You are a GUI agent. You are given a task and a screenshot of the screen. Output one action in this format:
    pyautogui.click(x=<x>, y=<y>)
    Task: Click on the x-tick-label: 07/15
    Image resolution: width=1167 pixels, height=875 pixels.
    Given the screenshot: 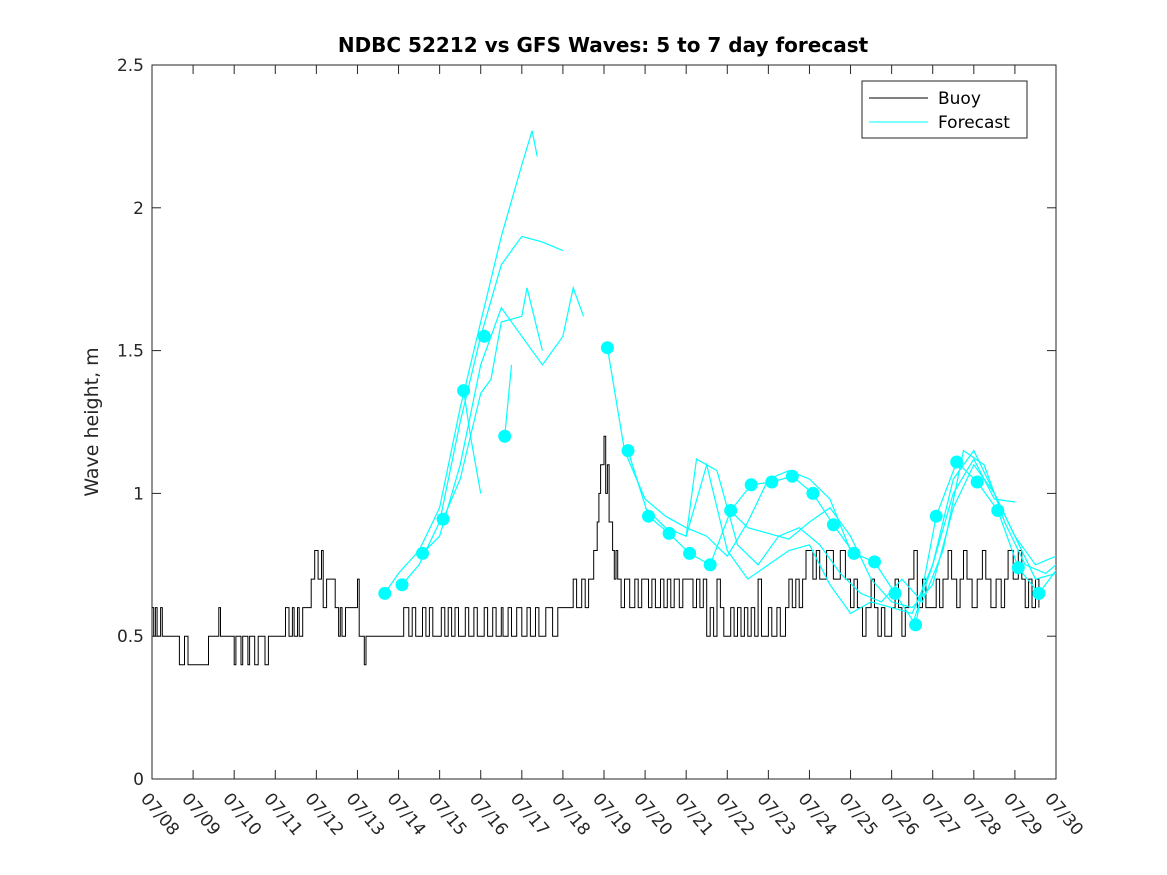 What is the action you would take?
    pyautogui.click(x=447, y=814)
    